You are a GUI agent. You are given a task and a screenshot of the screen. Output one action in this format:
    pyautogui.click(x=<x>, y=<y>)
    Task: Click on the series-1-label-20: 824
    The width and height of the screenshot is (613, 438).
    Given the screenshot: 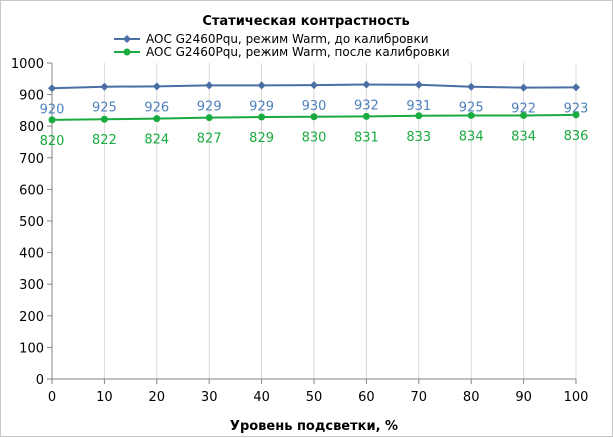 What is the action you would take?
    pyautogui.click(x=156, y=140)
    